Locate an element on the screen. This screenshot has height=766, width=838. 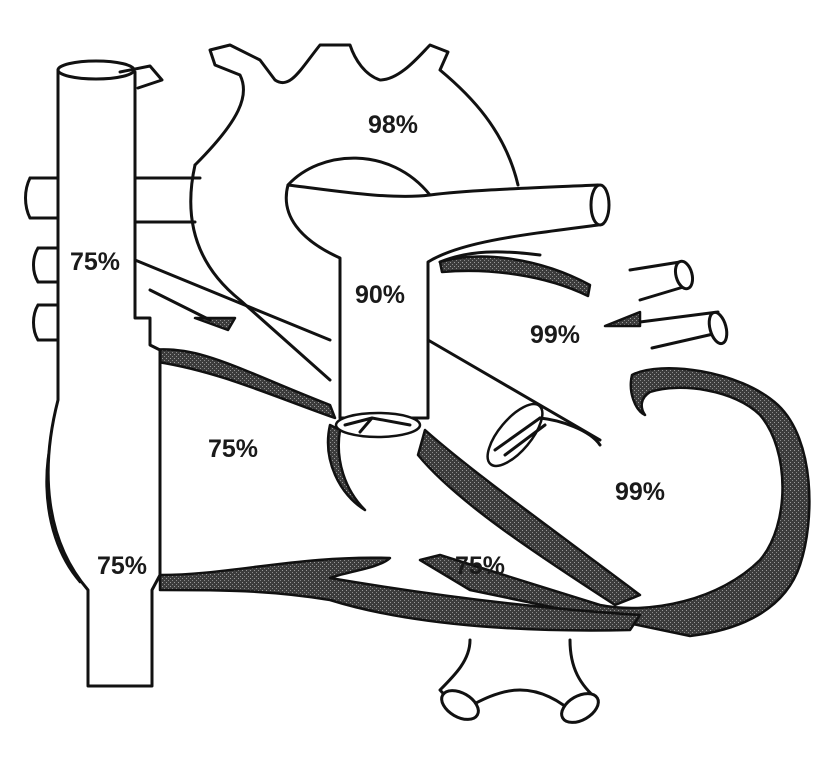
mitral-leaflet is located at coordinates (570, 431).